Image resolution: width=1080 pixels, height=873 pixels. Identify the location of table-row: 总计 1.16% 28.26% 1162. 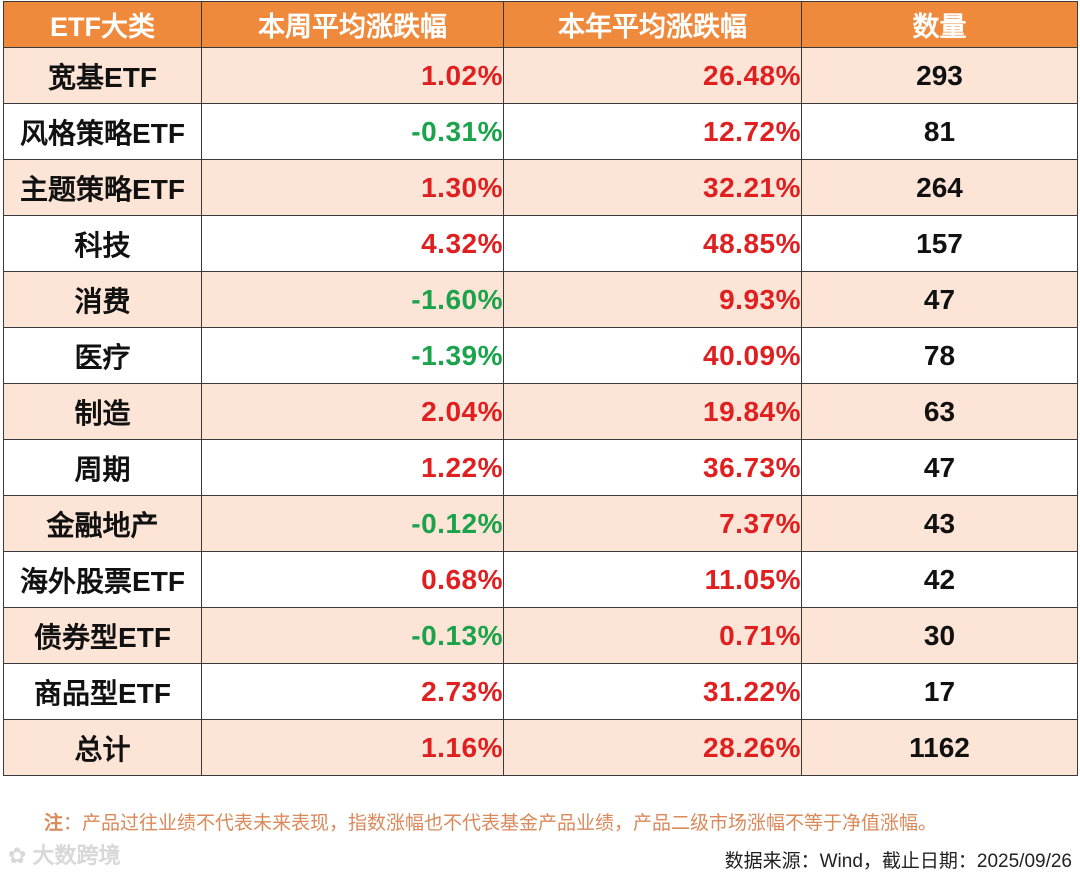
(540, 747).